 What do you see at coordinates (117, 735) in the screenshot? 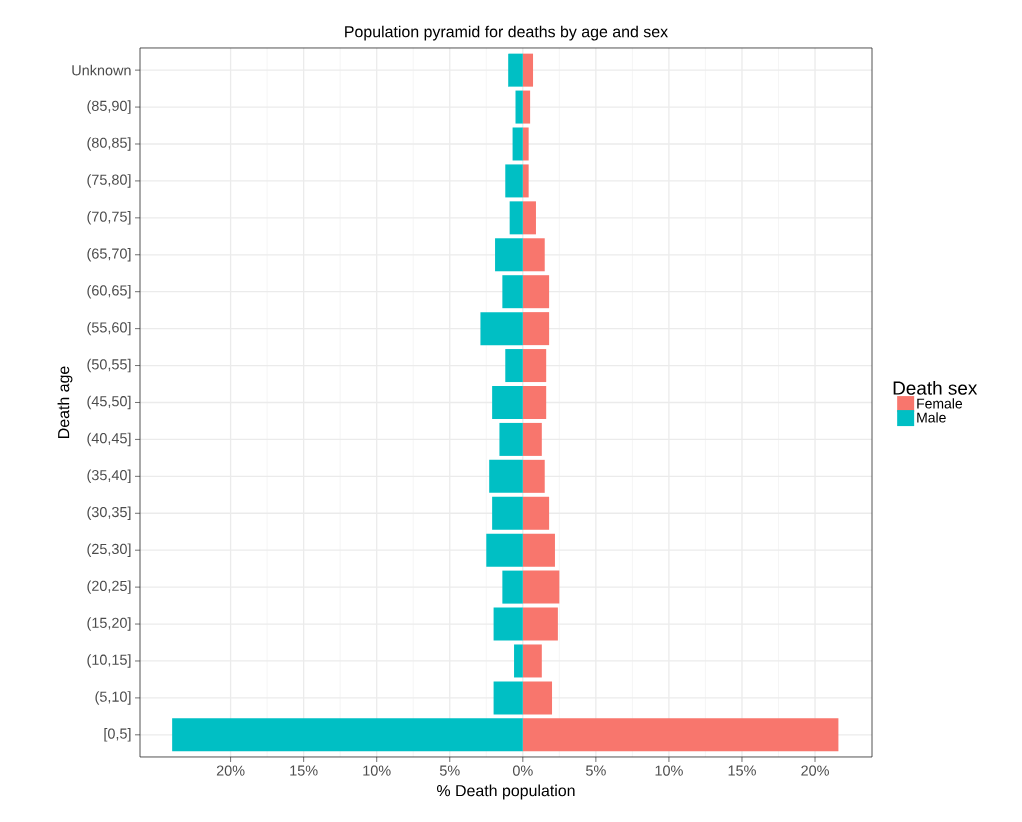
I see `y-tick-label: [0,5]` at bounding box center [117, 735].